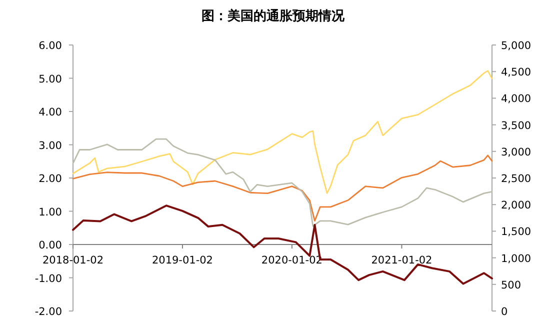  I want to click on y2-tick-label: 0, so click(504, 312).